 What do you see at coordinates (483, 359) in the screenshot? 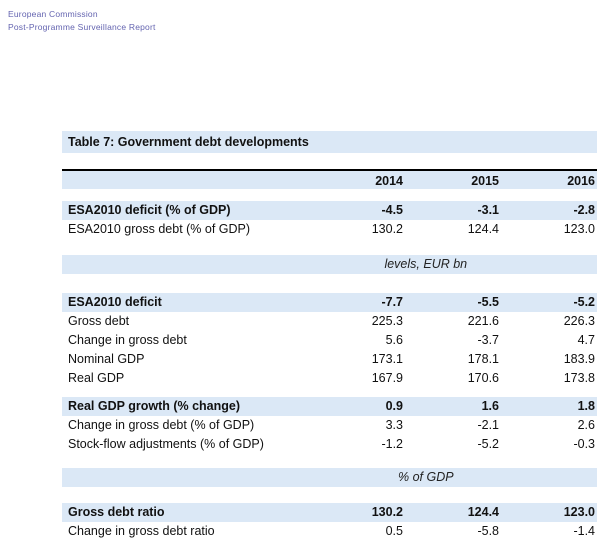
I see `cell-2015: 178.1` at bounding box center [483, 359].